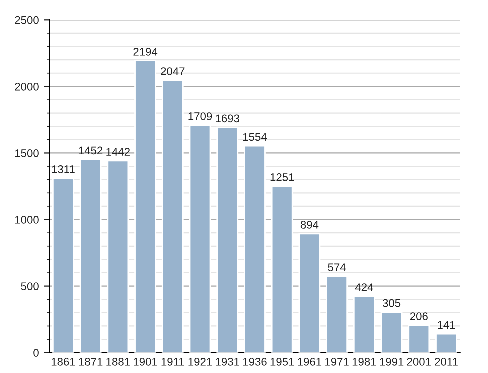 The height and width of the screenshot is (373, 488). I want to click on y-tick-label: 2500, so click(27, 20).